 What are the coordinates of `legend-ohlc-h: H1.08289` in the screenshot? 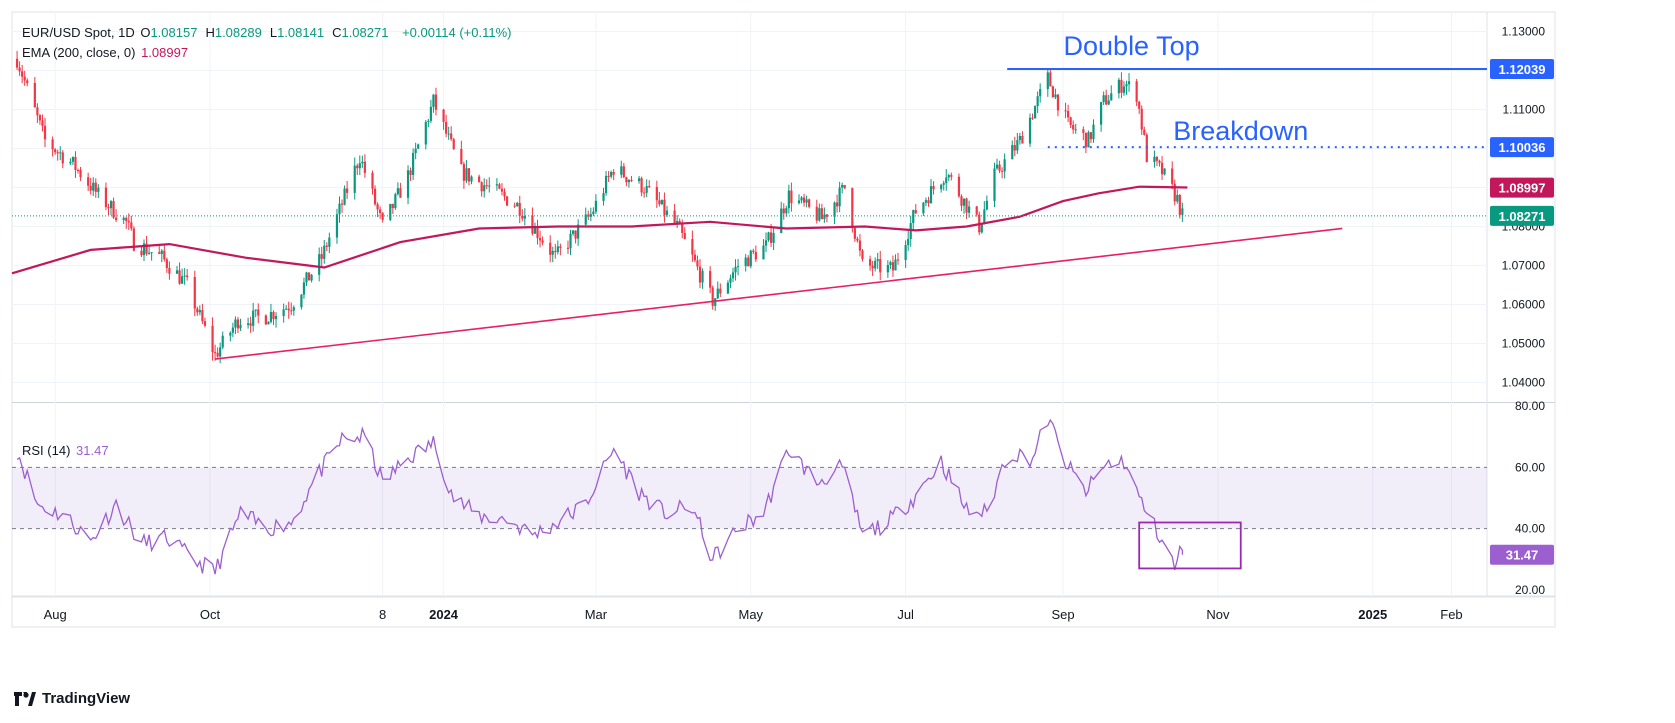 It's located at (233, 32).